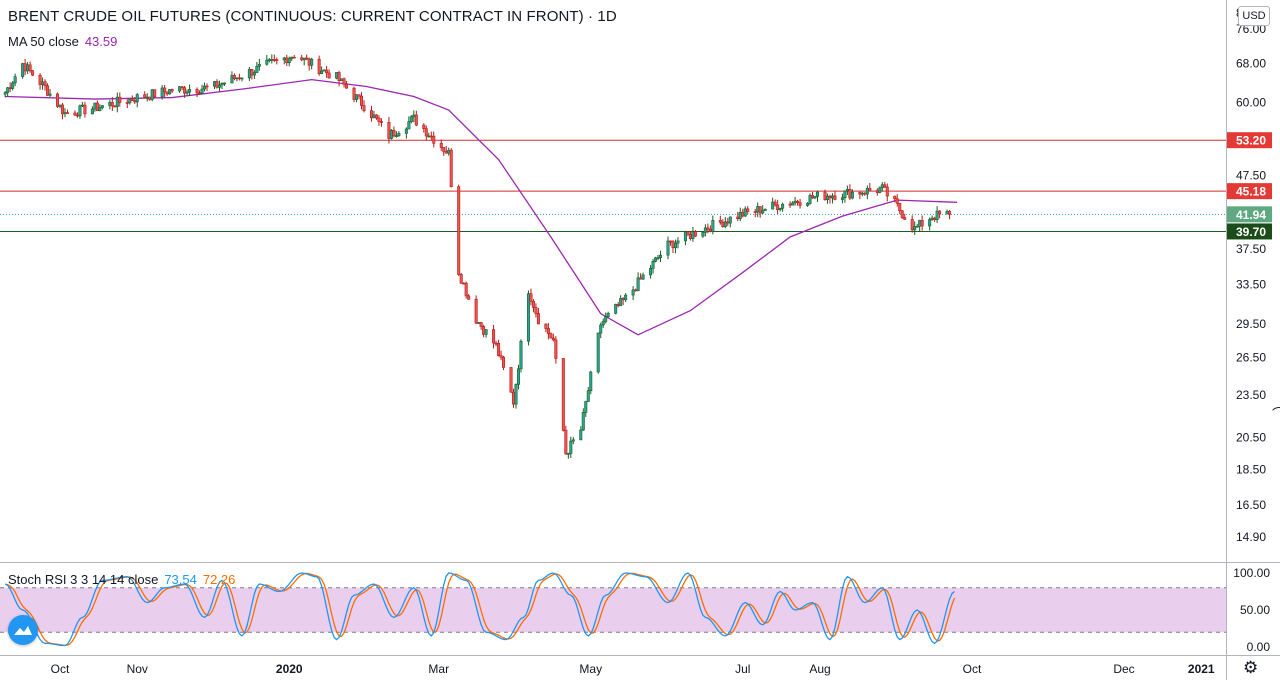  I want to click on price-tick-label: 37.50, so click(1251, 249).